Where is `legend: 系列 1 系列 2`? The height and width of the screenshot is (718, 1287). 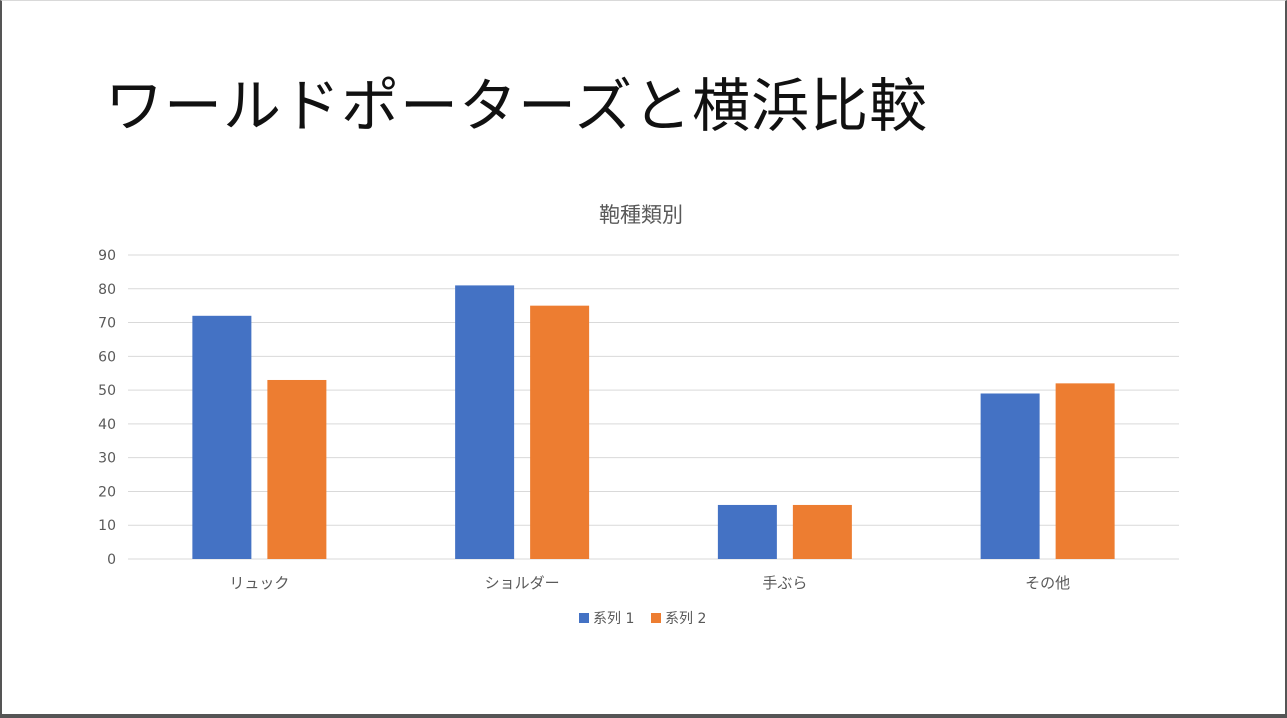 legend: 系列 1 系列 2 is located at coordinates (642, 619).